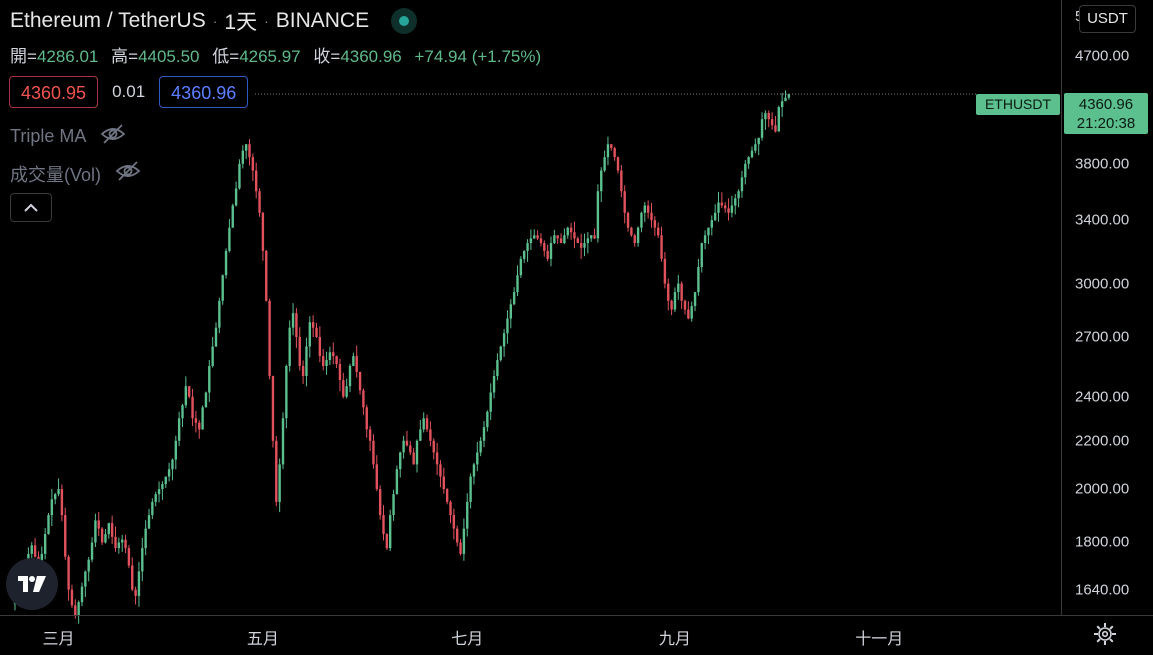 Image resolution: width=1153 pixels, height=655 pixels. Describe the element at coordinates (108, 20) in the screenshot. I see `symbol-name: Ethereum / TetherUS` at that location.